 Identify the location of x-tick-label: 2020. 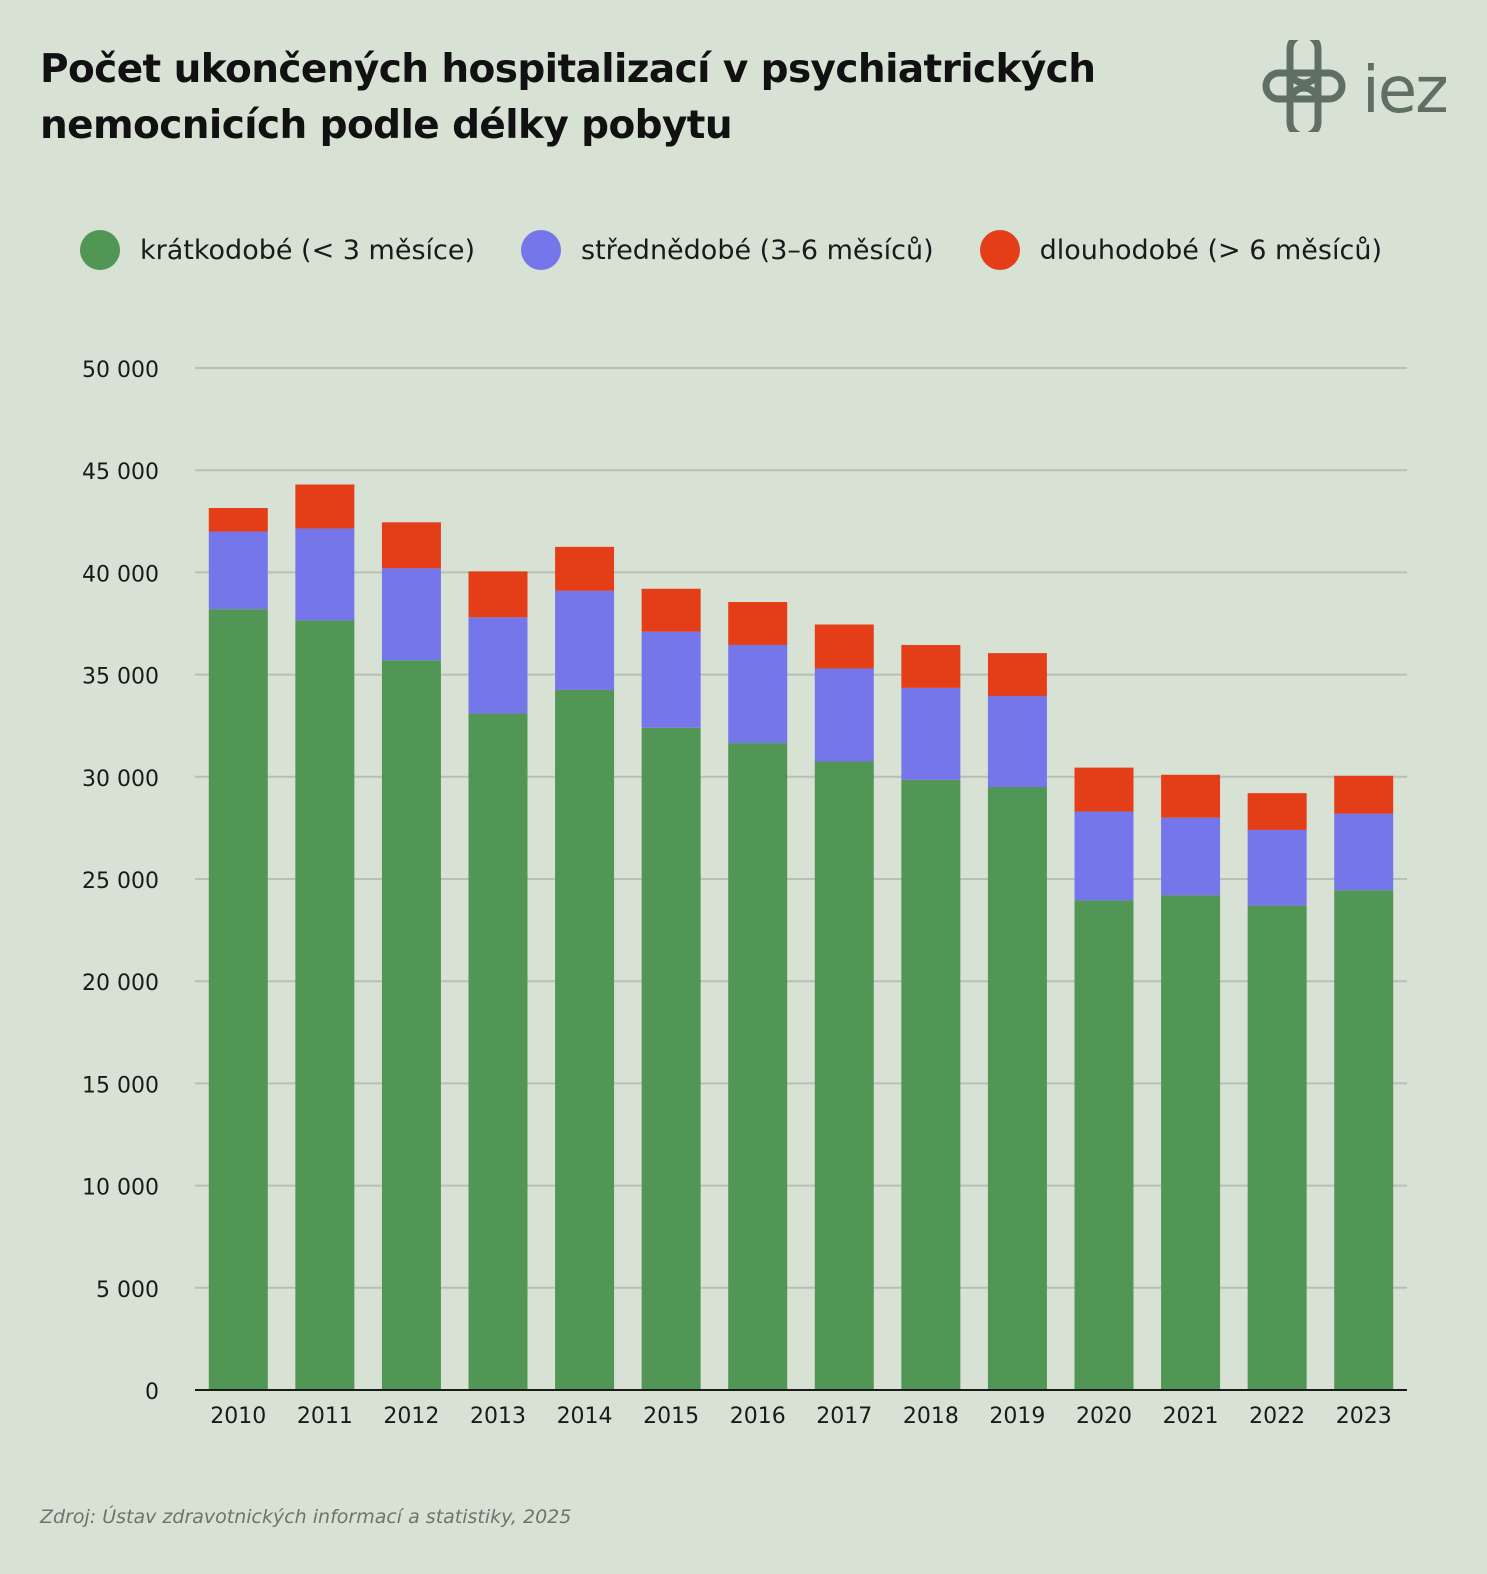
(1104, 1416).